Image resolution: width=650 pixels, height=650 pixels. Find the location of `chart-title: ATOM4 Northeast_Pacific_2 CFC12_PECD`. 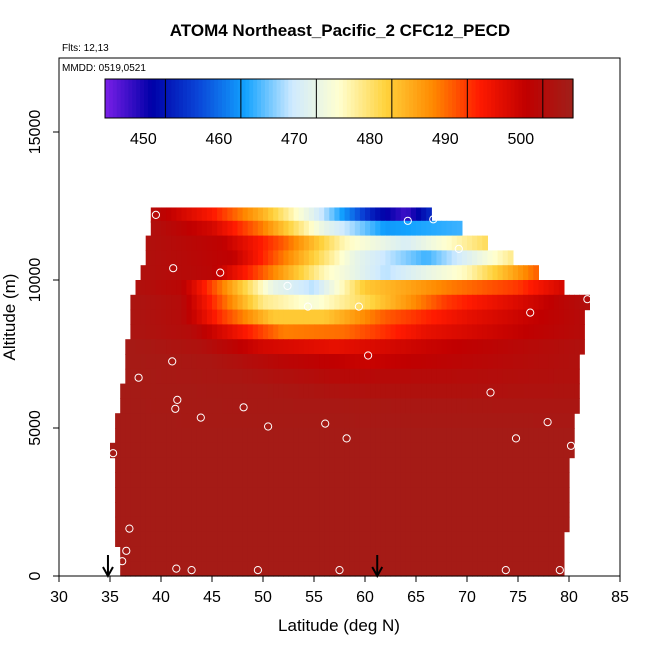

chart-title: ATOM4 Northeast_Pacific_2 CFC12_PECD is located at coordinates (340, 30).